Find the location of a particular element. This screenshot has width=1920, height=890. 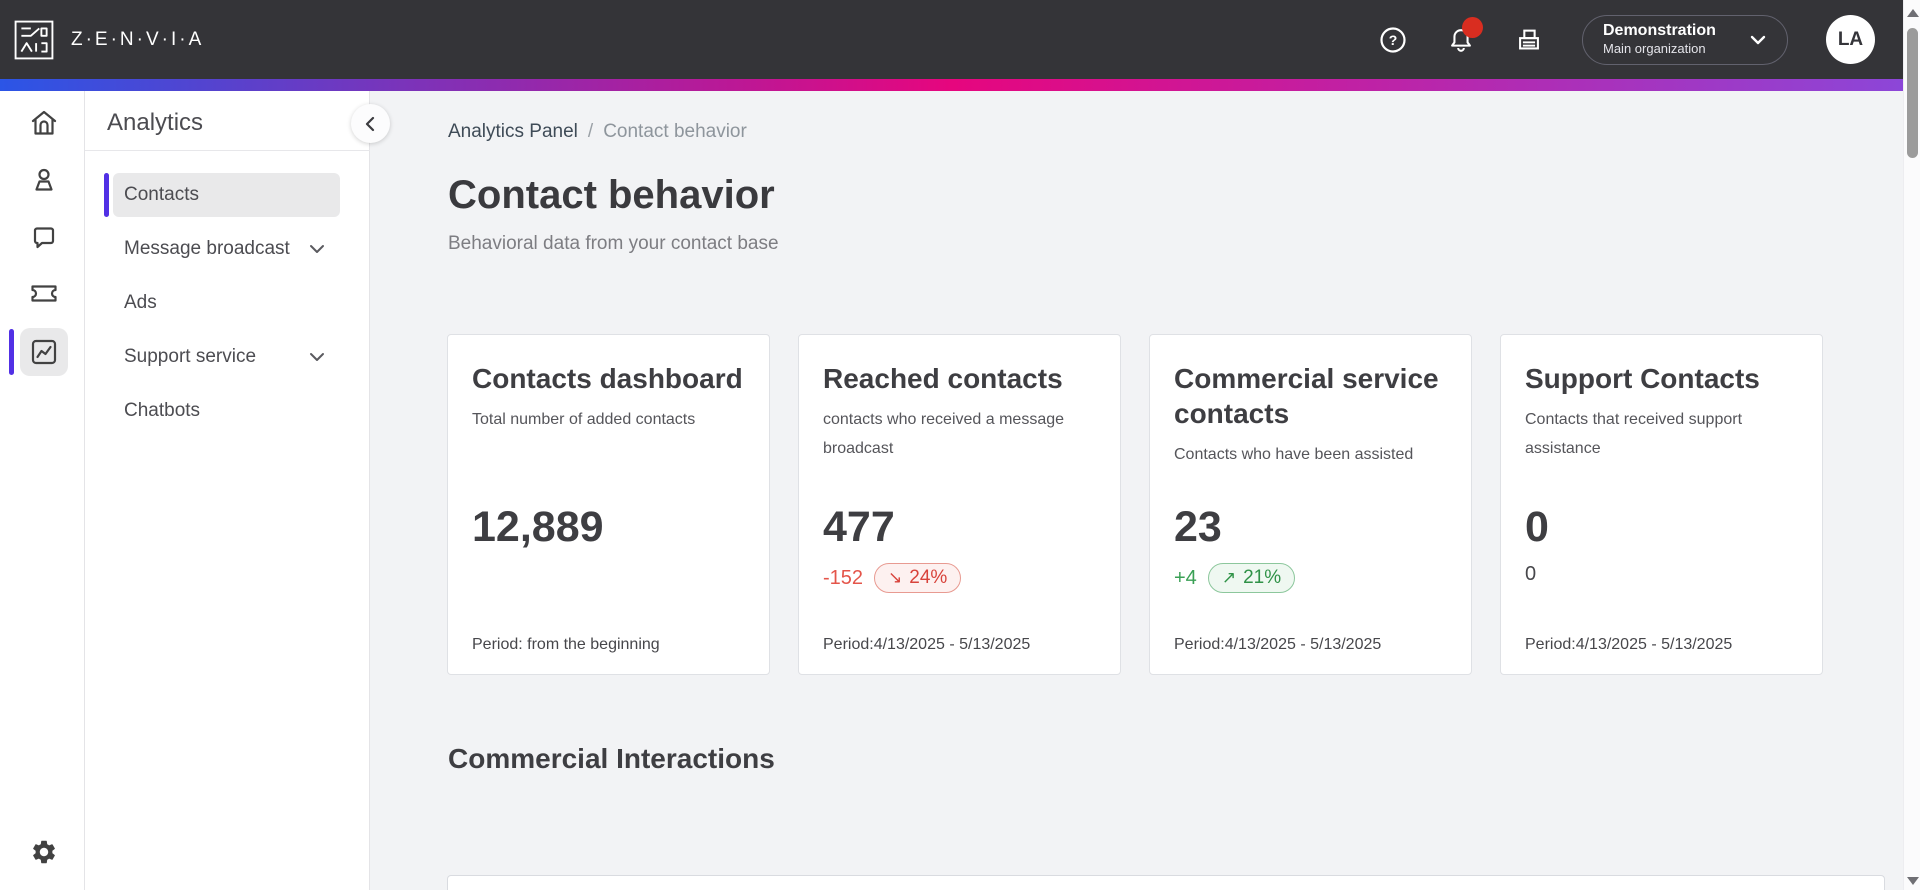

sidebar-item-label: Chatbots is located at coordinates (162, 410).